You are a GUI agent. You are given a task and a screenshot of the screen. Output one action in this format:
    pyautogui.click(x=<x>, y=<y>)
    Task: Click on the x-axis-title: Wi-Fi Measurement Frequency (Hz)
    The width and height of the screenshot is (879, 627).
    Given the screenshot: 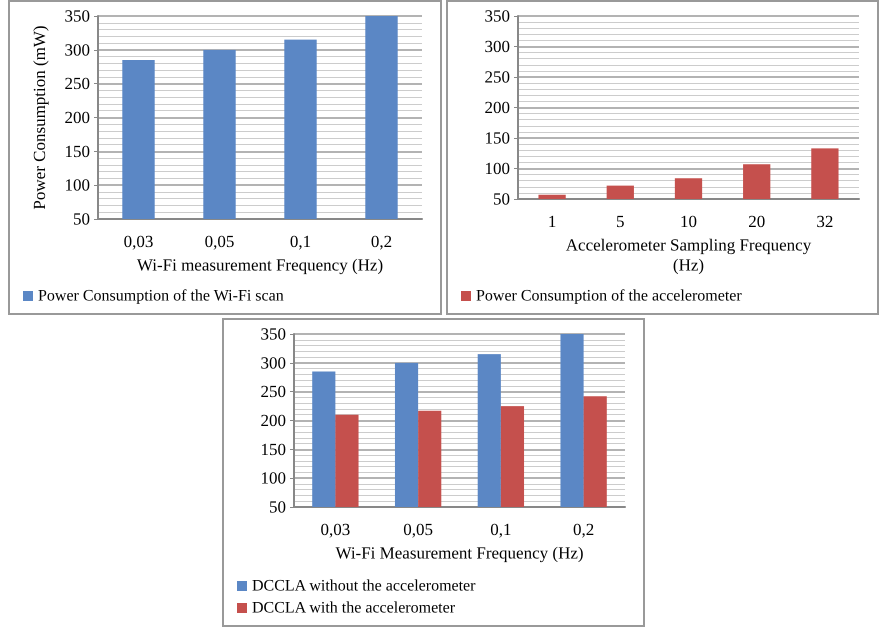 What is the action you would take?
    pyautogui.click(x=459, y=552)
    